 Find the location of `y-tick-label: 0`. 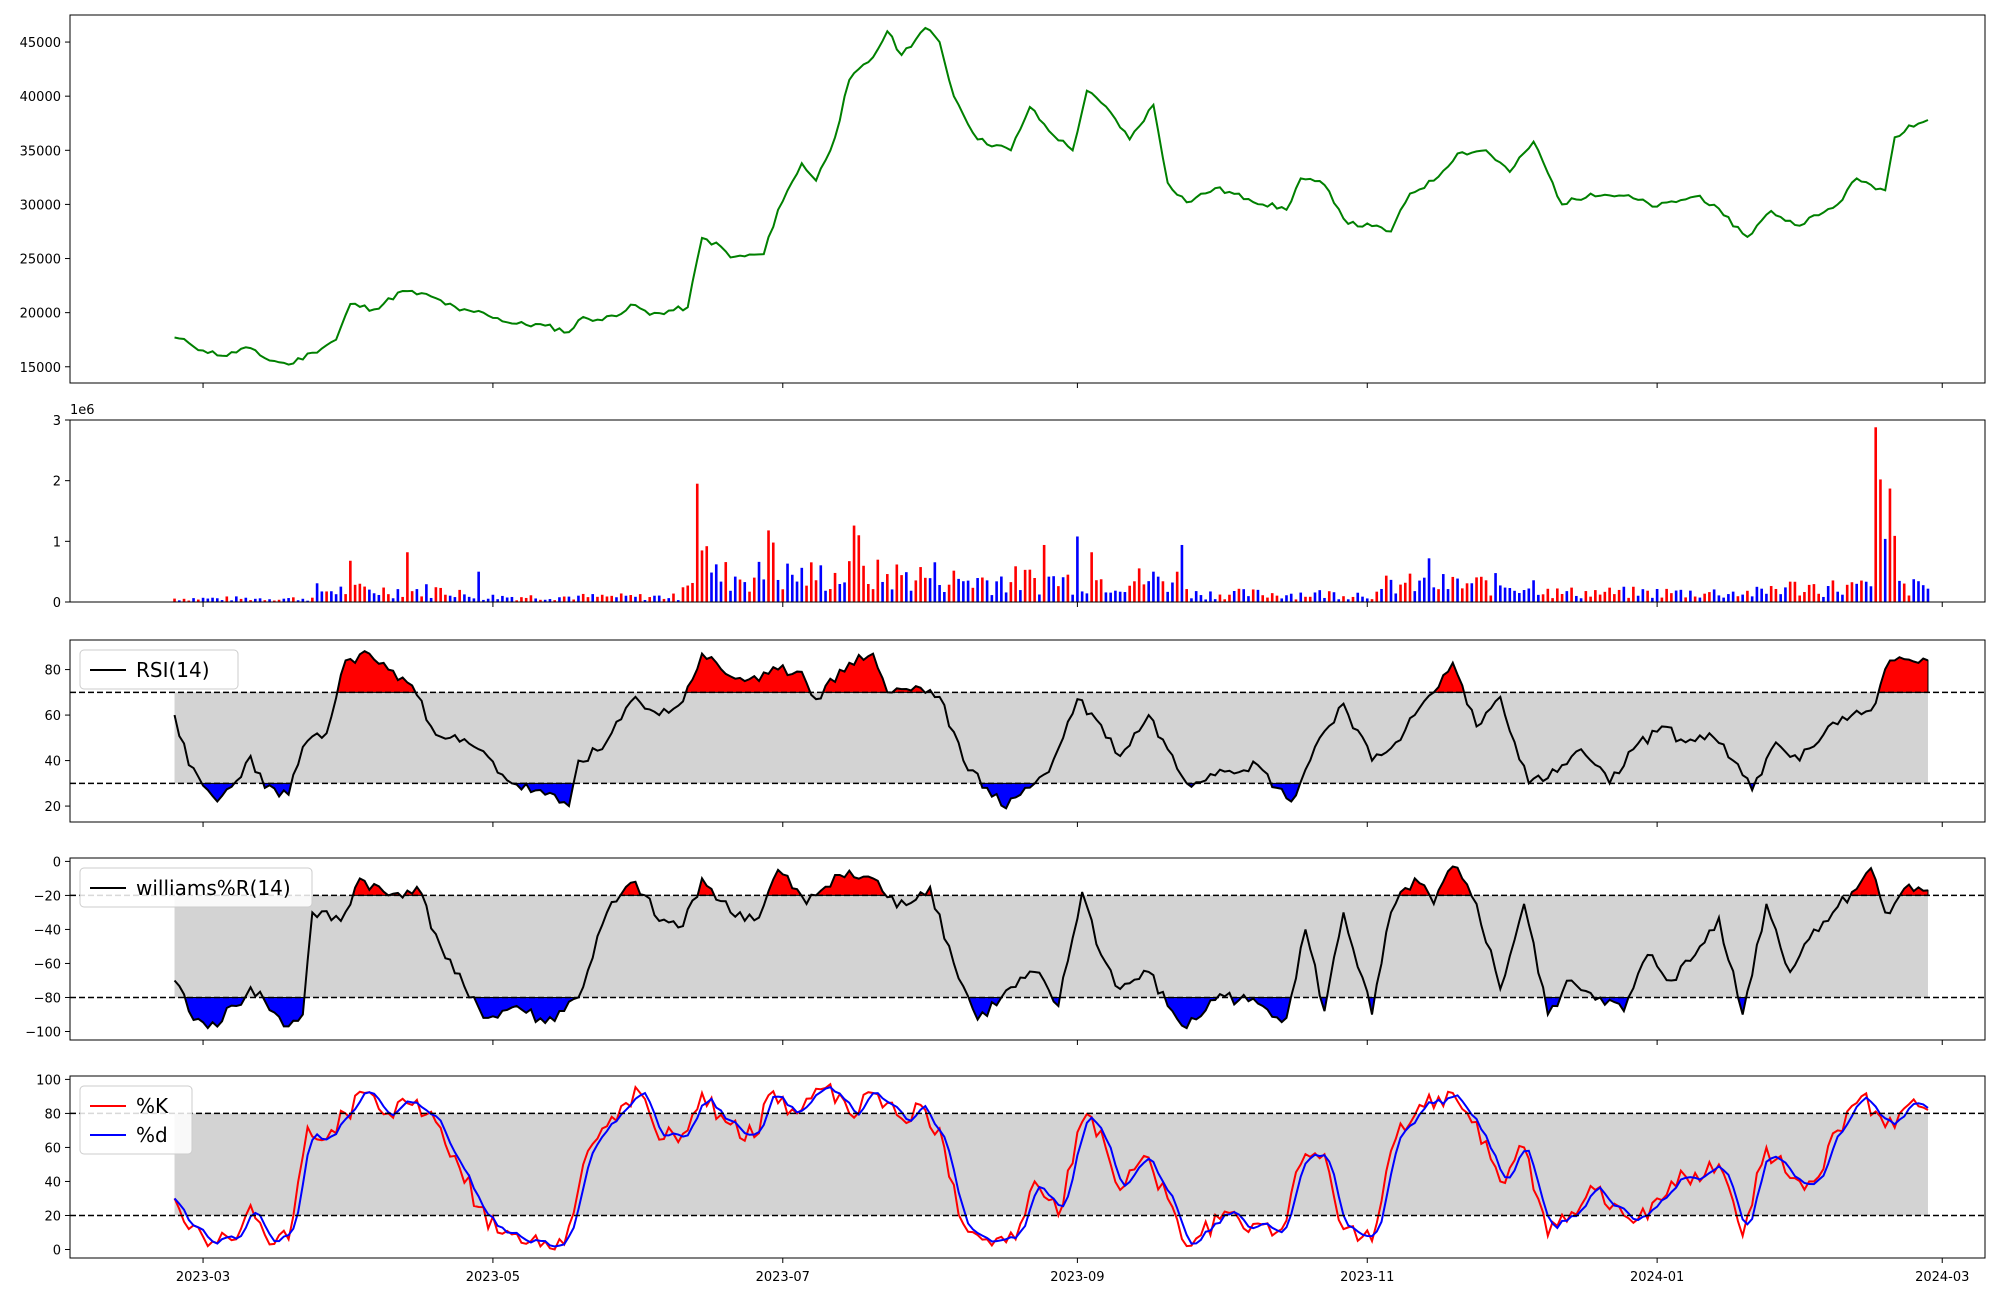

y-tick-label: 0 is located at coordinates (57, 1250).